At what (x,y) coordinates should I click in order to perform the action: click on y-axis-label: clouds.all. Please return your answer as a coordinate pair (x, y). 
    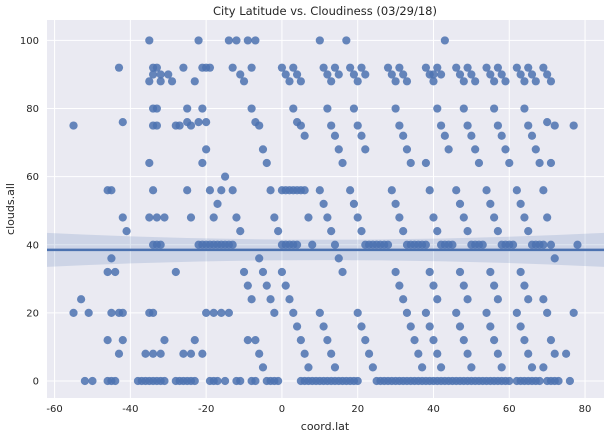
    Looking at the image, I should click on (10, 209).